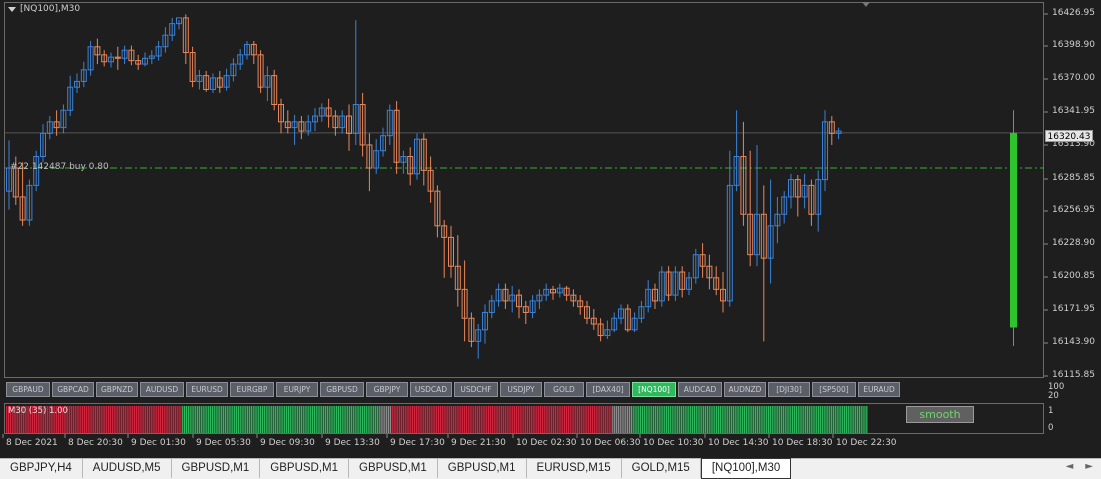 The height and width of the screenshot is (479, 1101). Describe the element at coordinates (789, 389) in the screenshot. I see `symbol-button: [DJI30]` at that location.